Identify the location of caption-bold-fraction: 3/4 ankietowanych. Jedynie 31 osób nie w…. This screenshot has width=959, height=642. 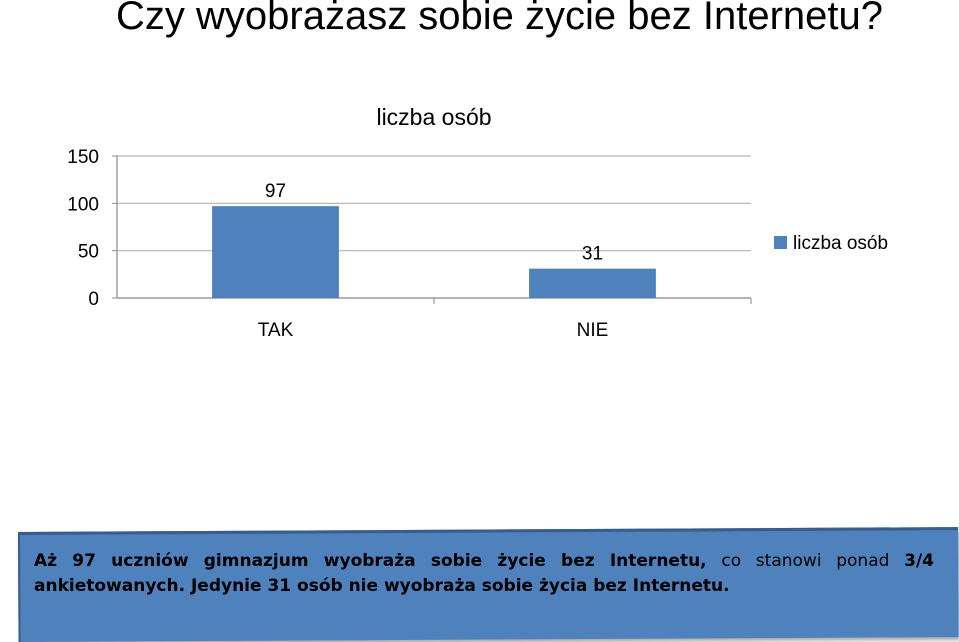
(484, 573).